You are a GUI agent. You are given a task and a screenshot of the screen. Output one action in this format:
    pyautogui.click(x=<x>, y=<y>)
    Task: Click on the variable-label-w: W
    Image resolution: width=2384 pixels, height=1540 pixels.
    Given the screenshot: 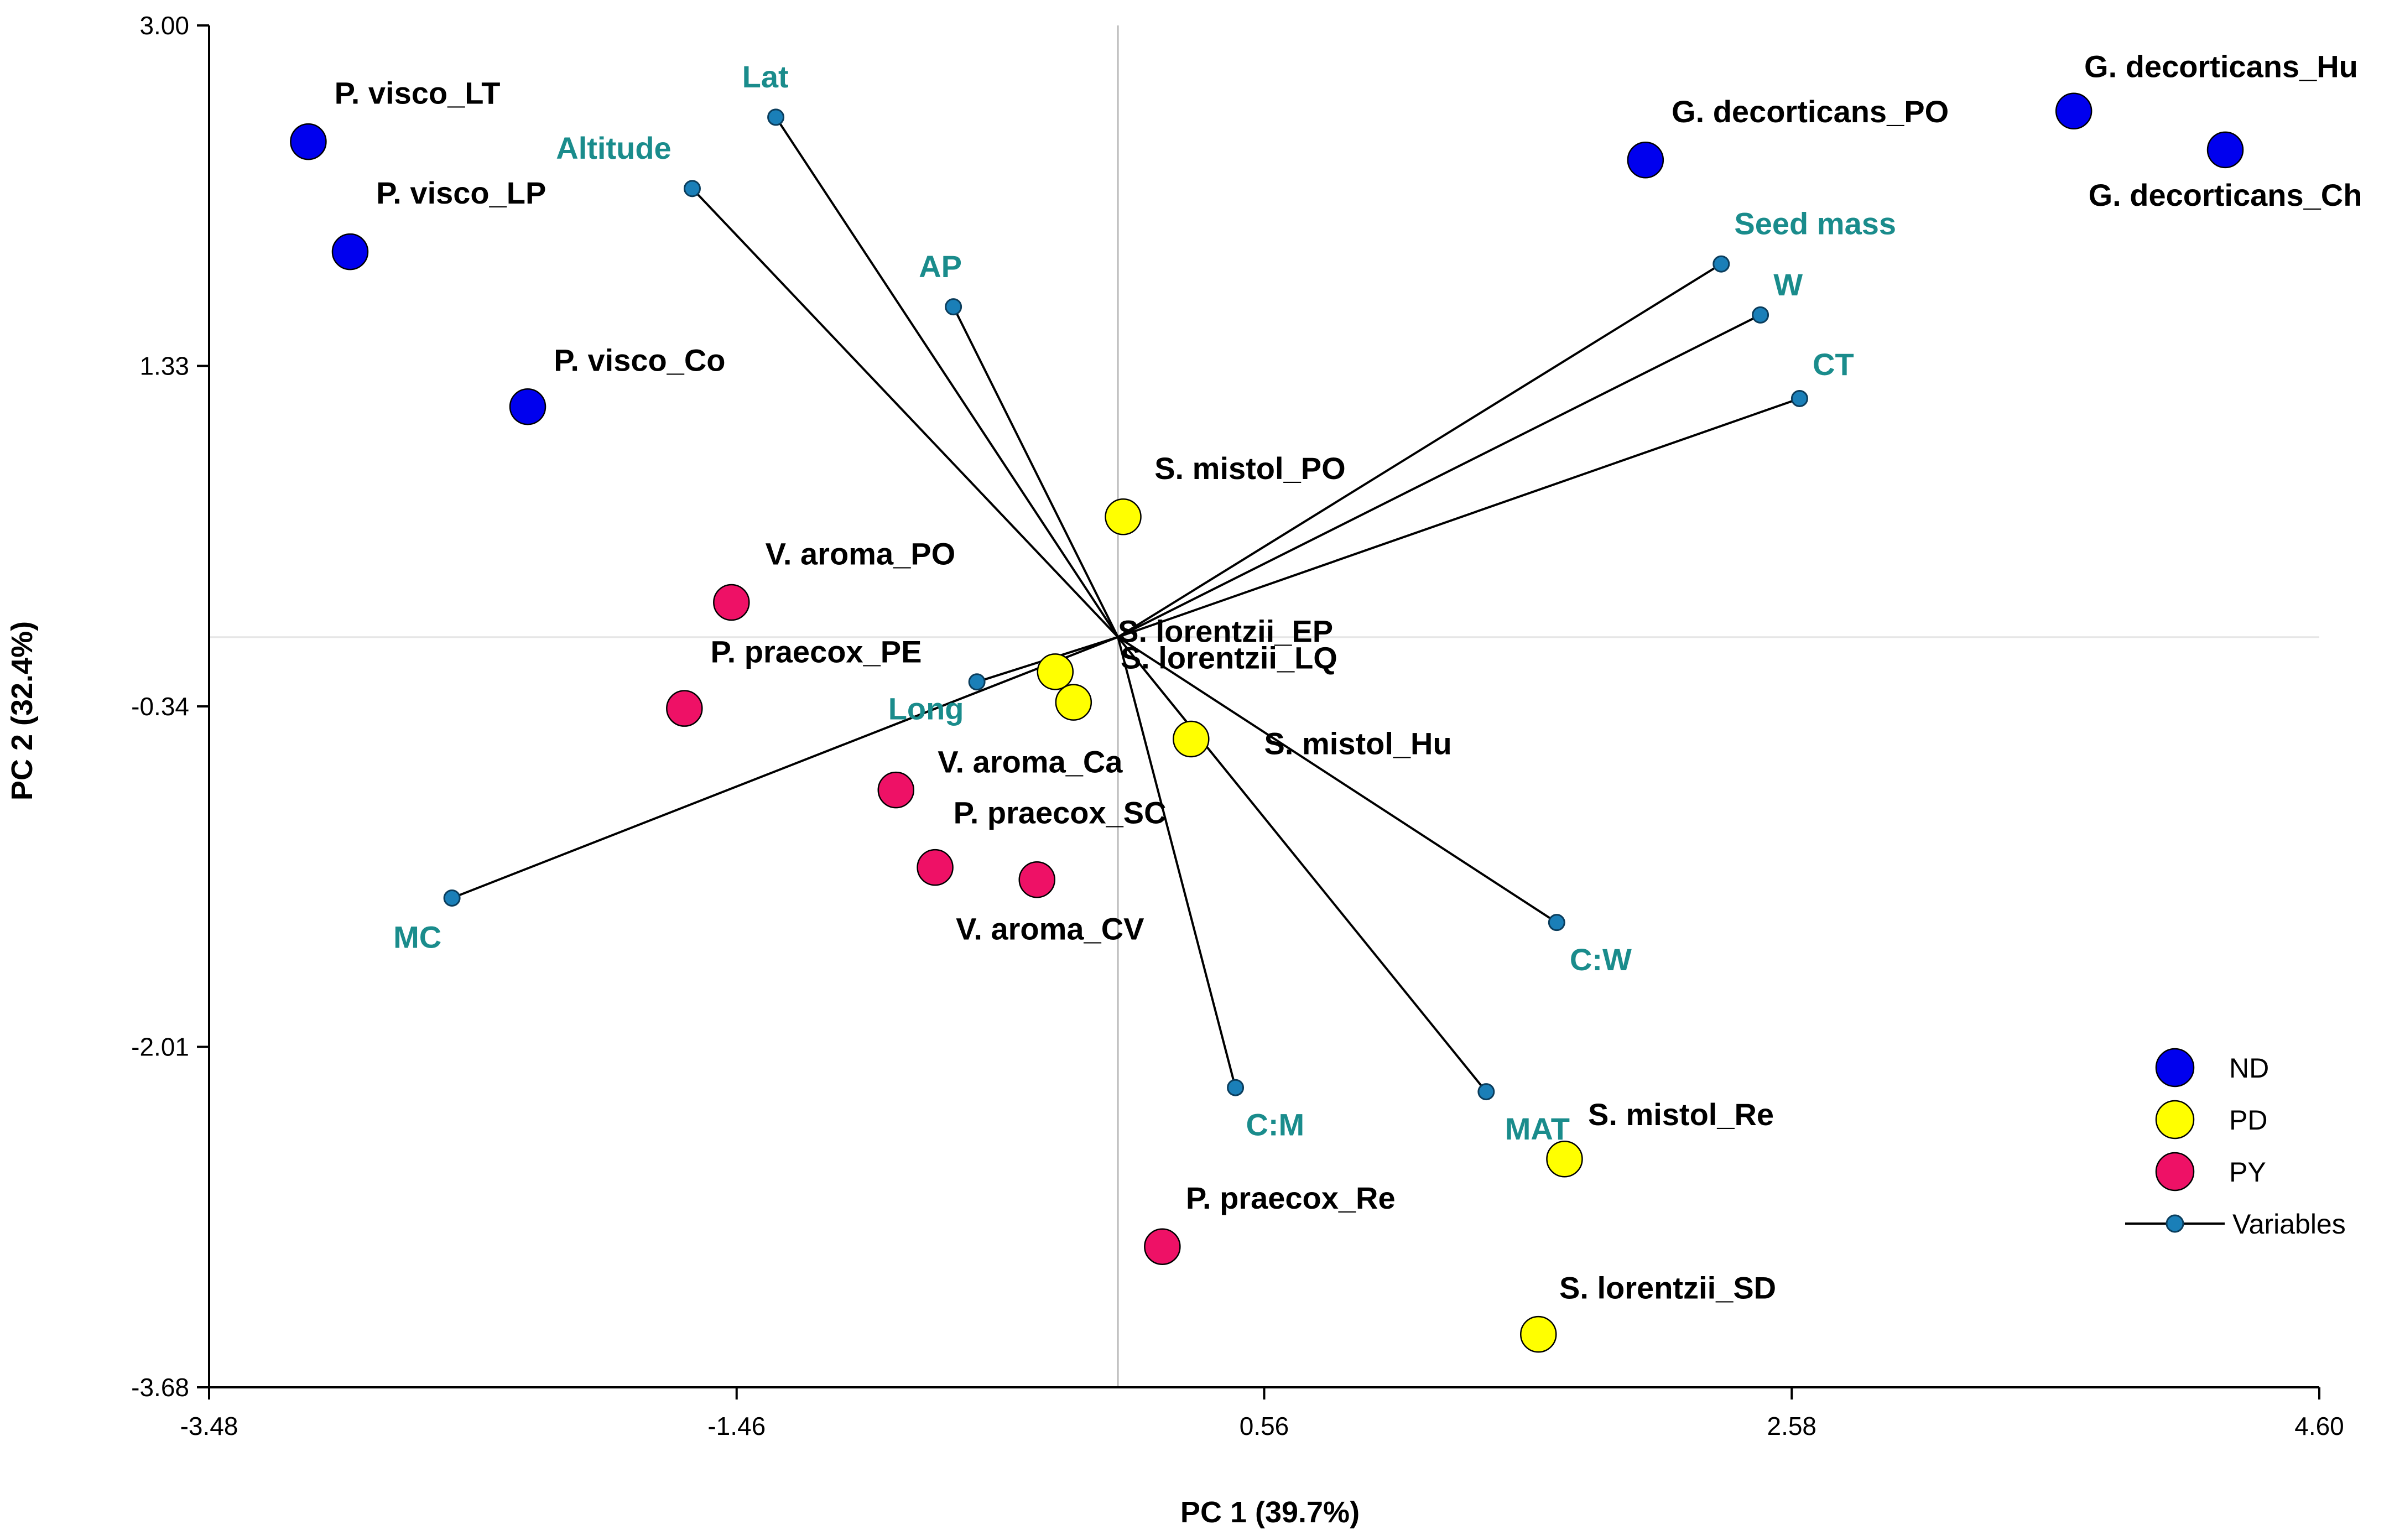 What is the action you would take?
    pyautogui.click(x=1788, y=284)
    